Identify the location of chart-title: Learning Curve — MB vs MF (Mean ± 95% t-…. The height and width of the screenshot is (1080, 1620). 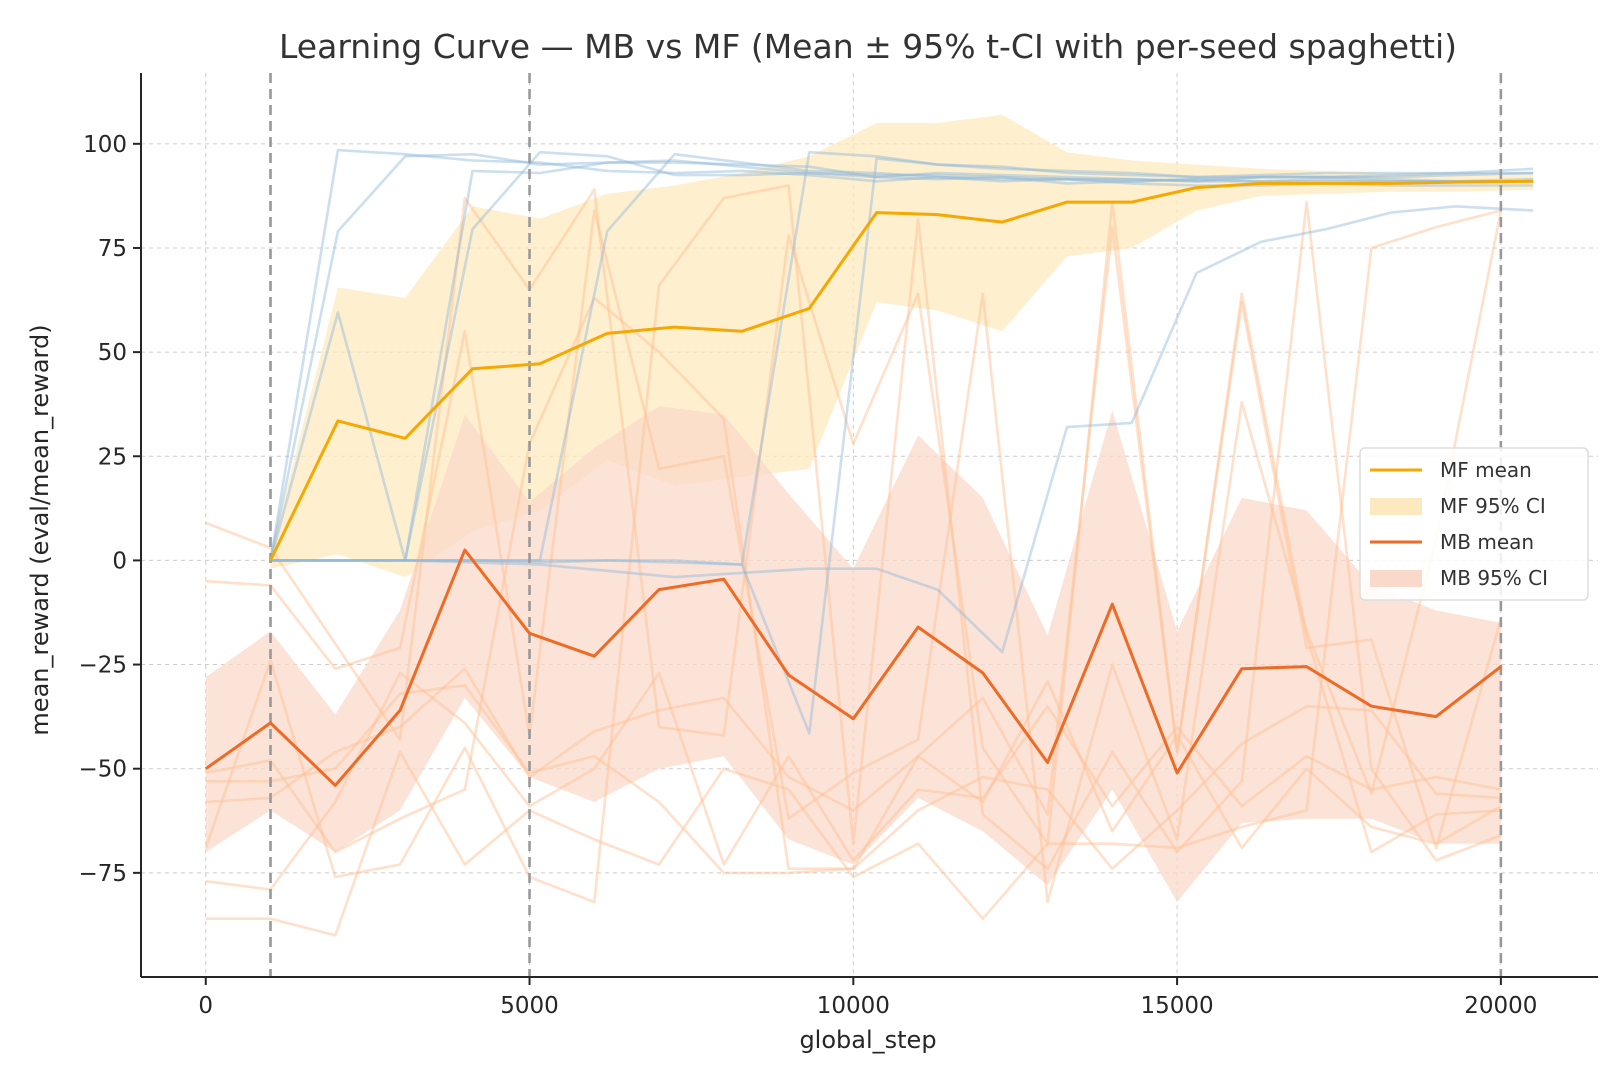
(868, 46).